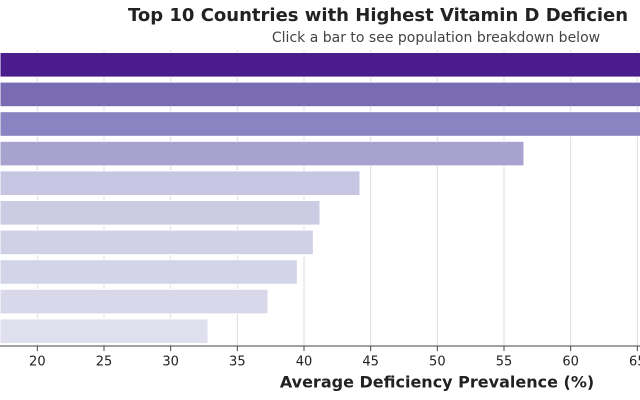 Image resolution: width=640 pixels, height=400 pixels. I want to click on x-tick-label: 45, so click(370, 362).